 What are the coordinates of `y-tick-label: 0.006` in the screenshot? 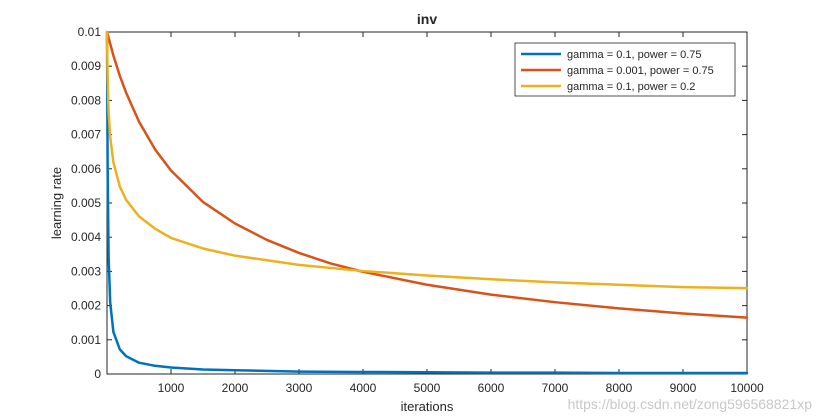 It's located at (86, 169).